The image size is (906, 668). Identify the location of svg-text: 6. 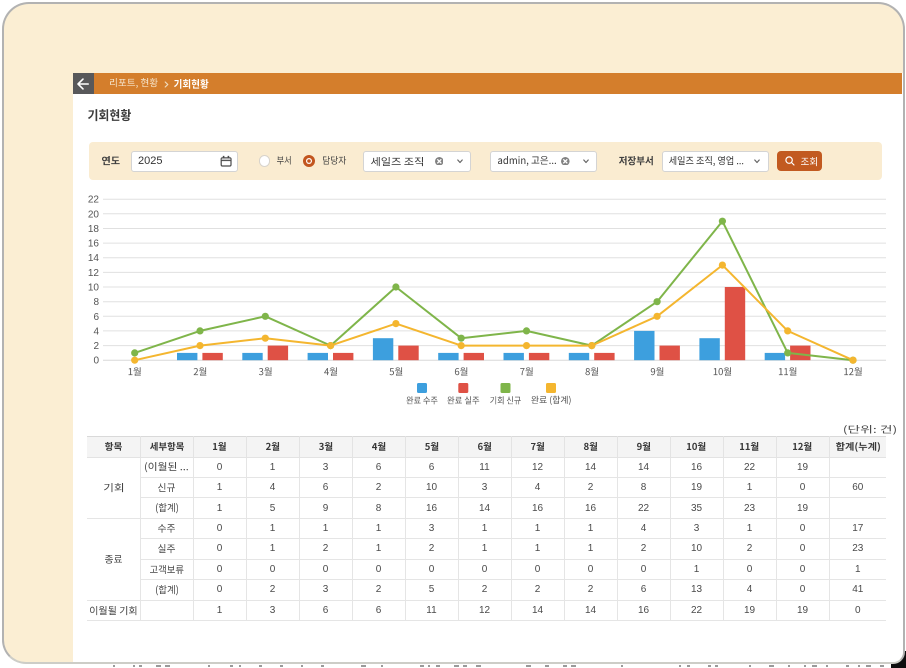
(96, 317).